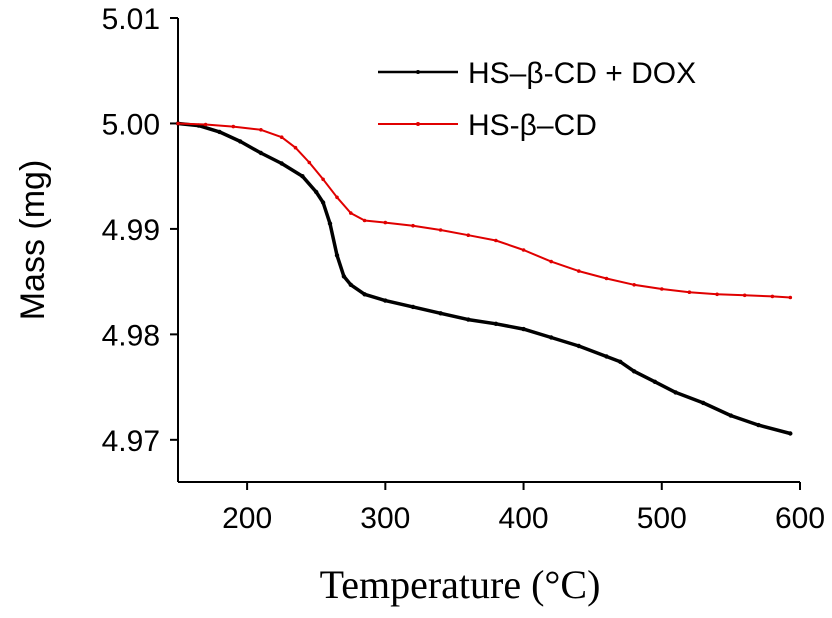  I want to click on x-tick-label: 300, so click(385, 518).